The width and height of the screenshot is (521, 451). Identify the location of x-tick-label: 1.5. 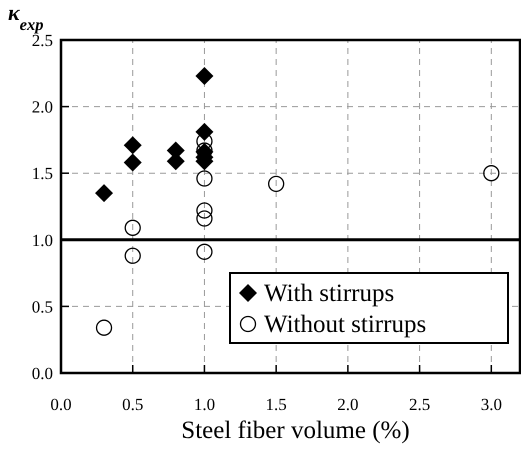
(276, 404).